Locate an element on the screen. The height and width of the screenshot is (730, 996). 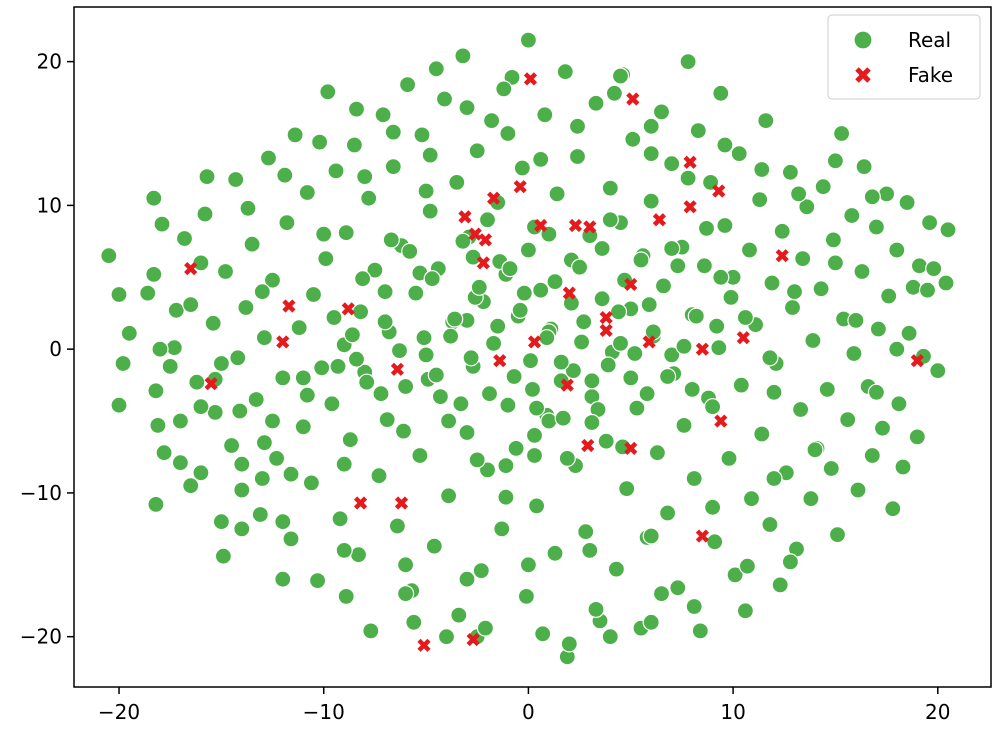
legend-box is located at coordinates (904, 57).